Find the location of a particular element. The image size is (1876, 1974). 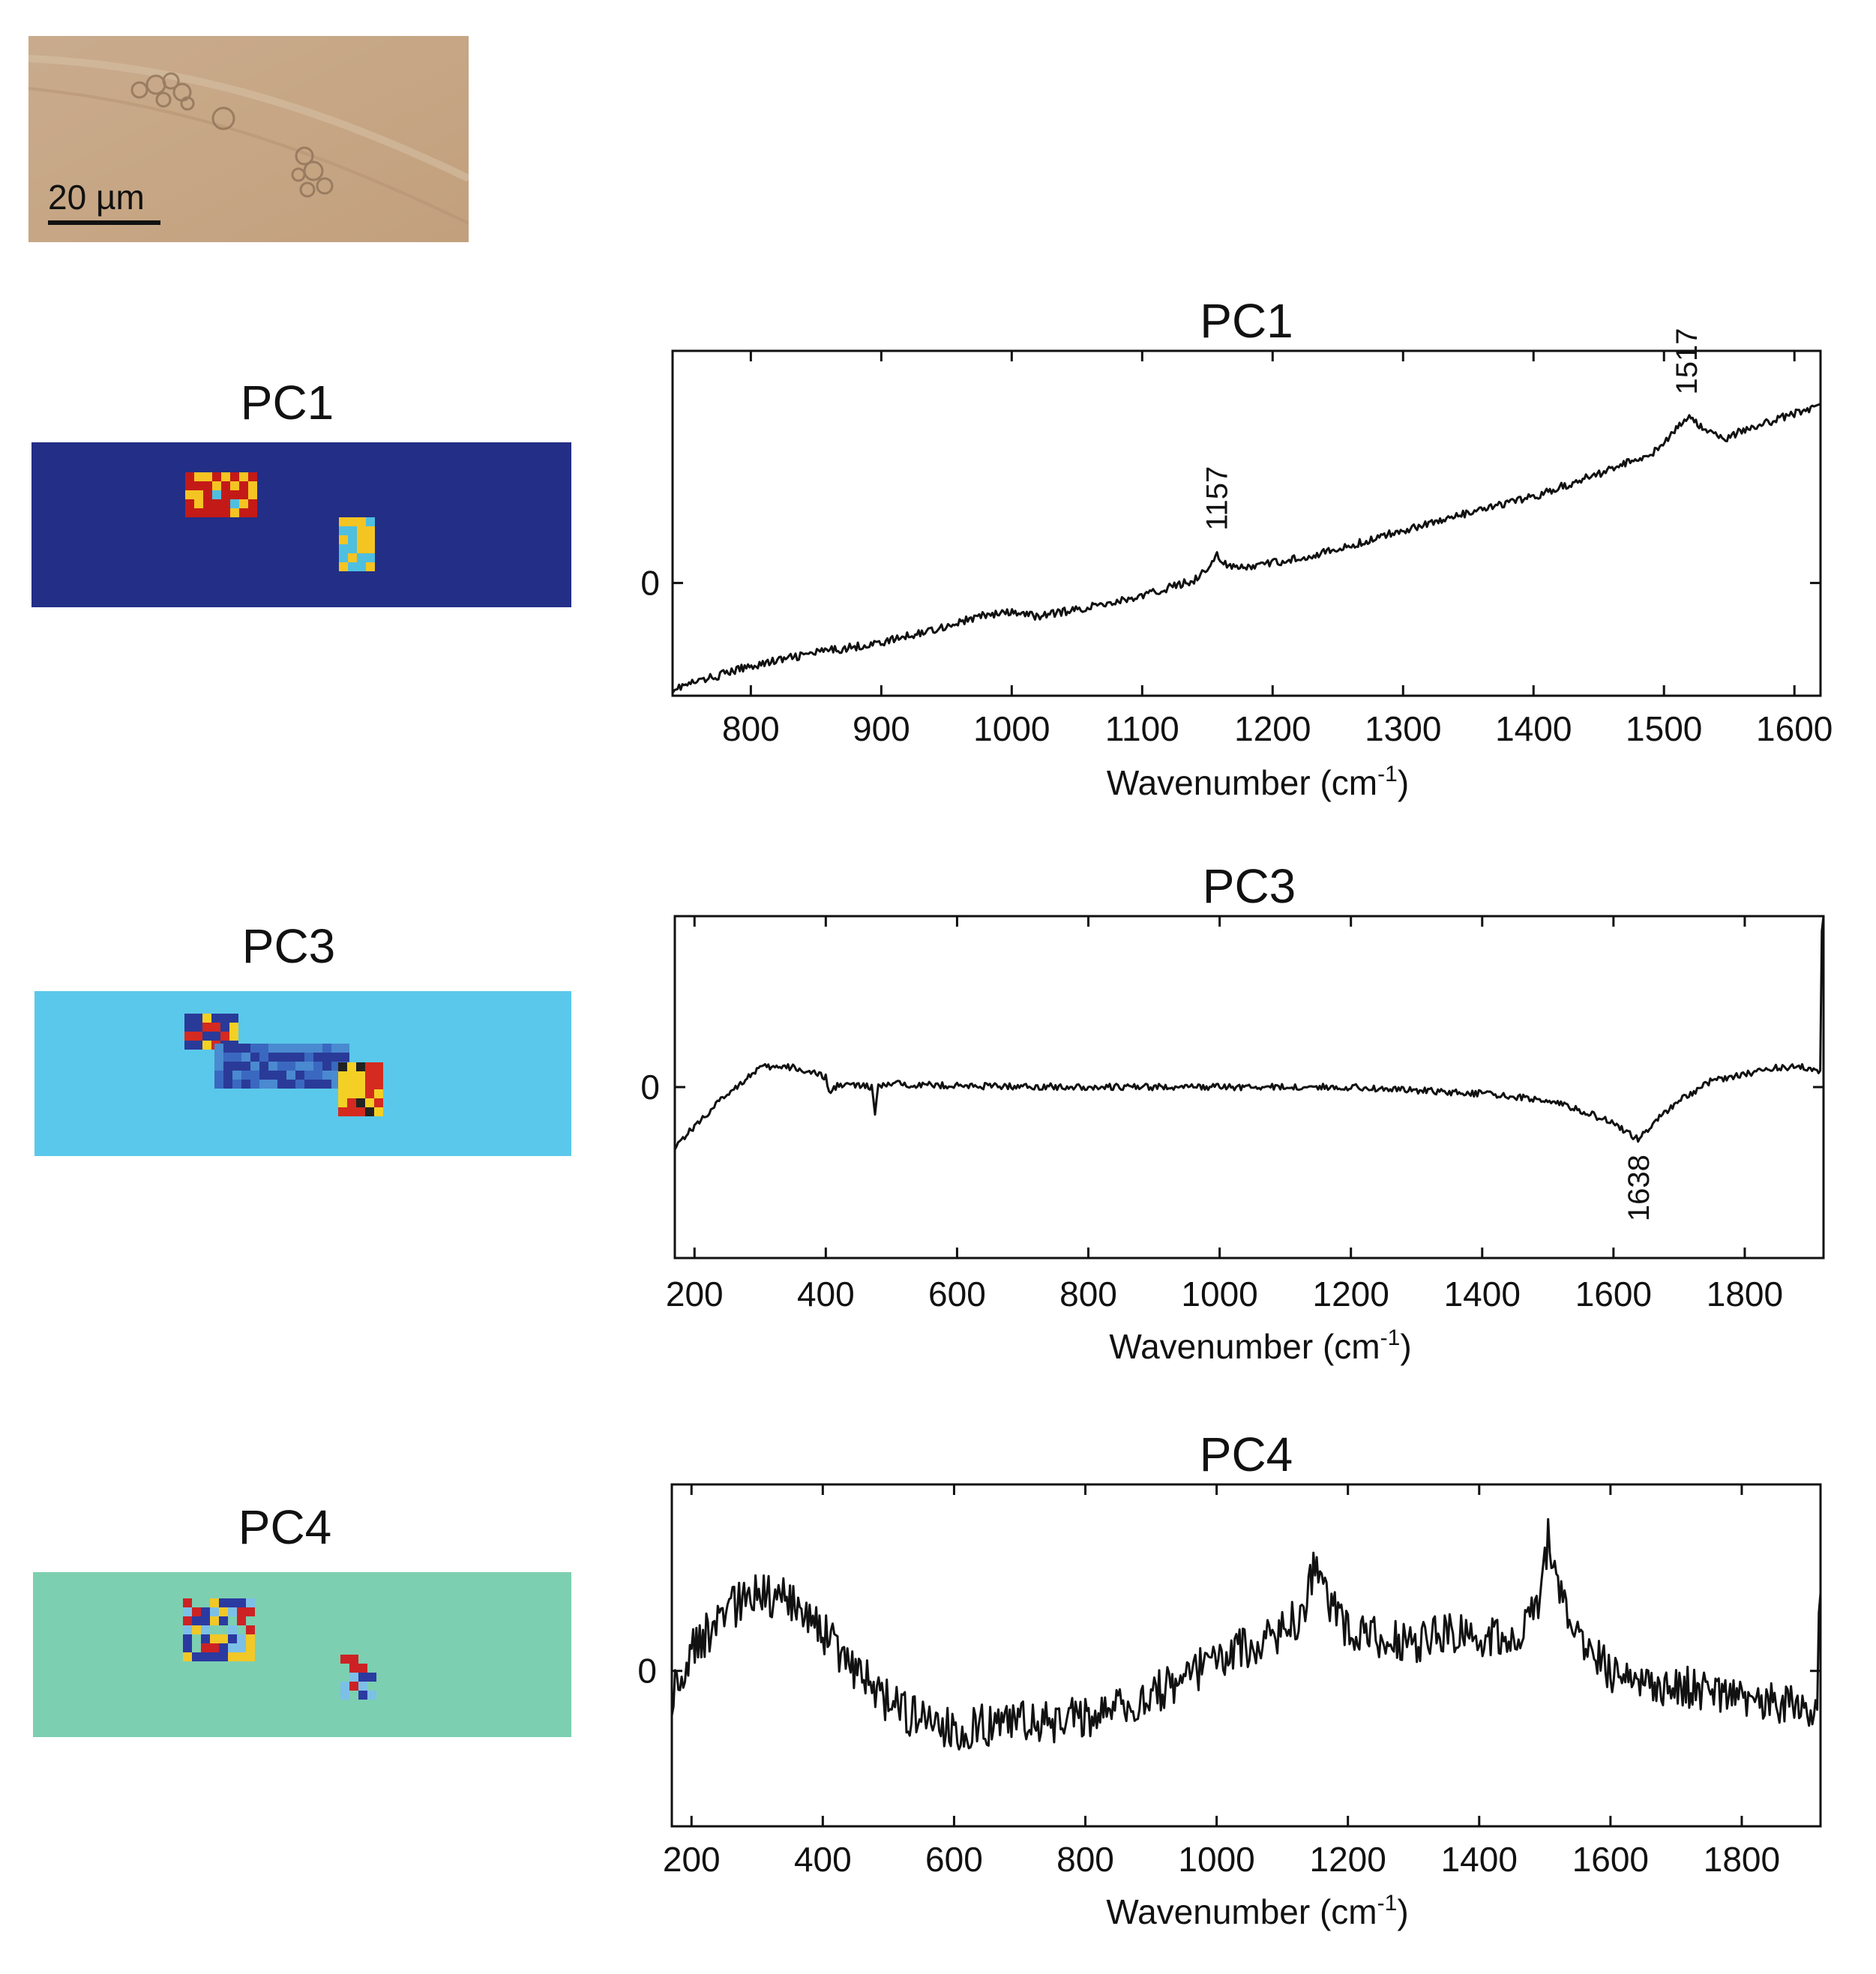

x-tick-label: 400 is located at coordinates (823, 1859).